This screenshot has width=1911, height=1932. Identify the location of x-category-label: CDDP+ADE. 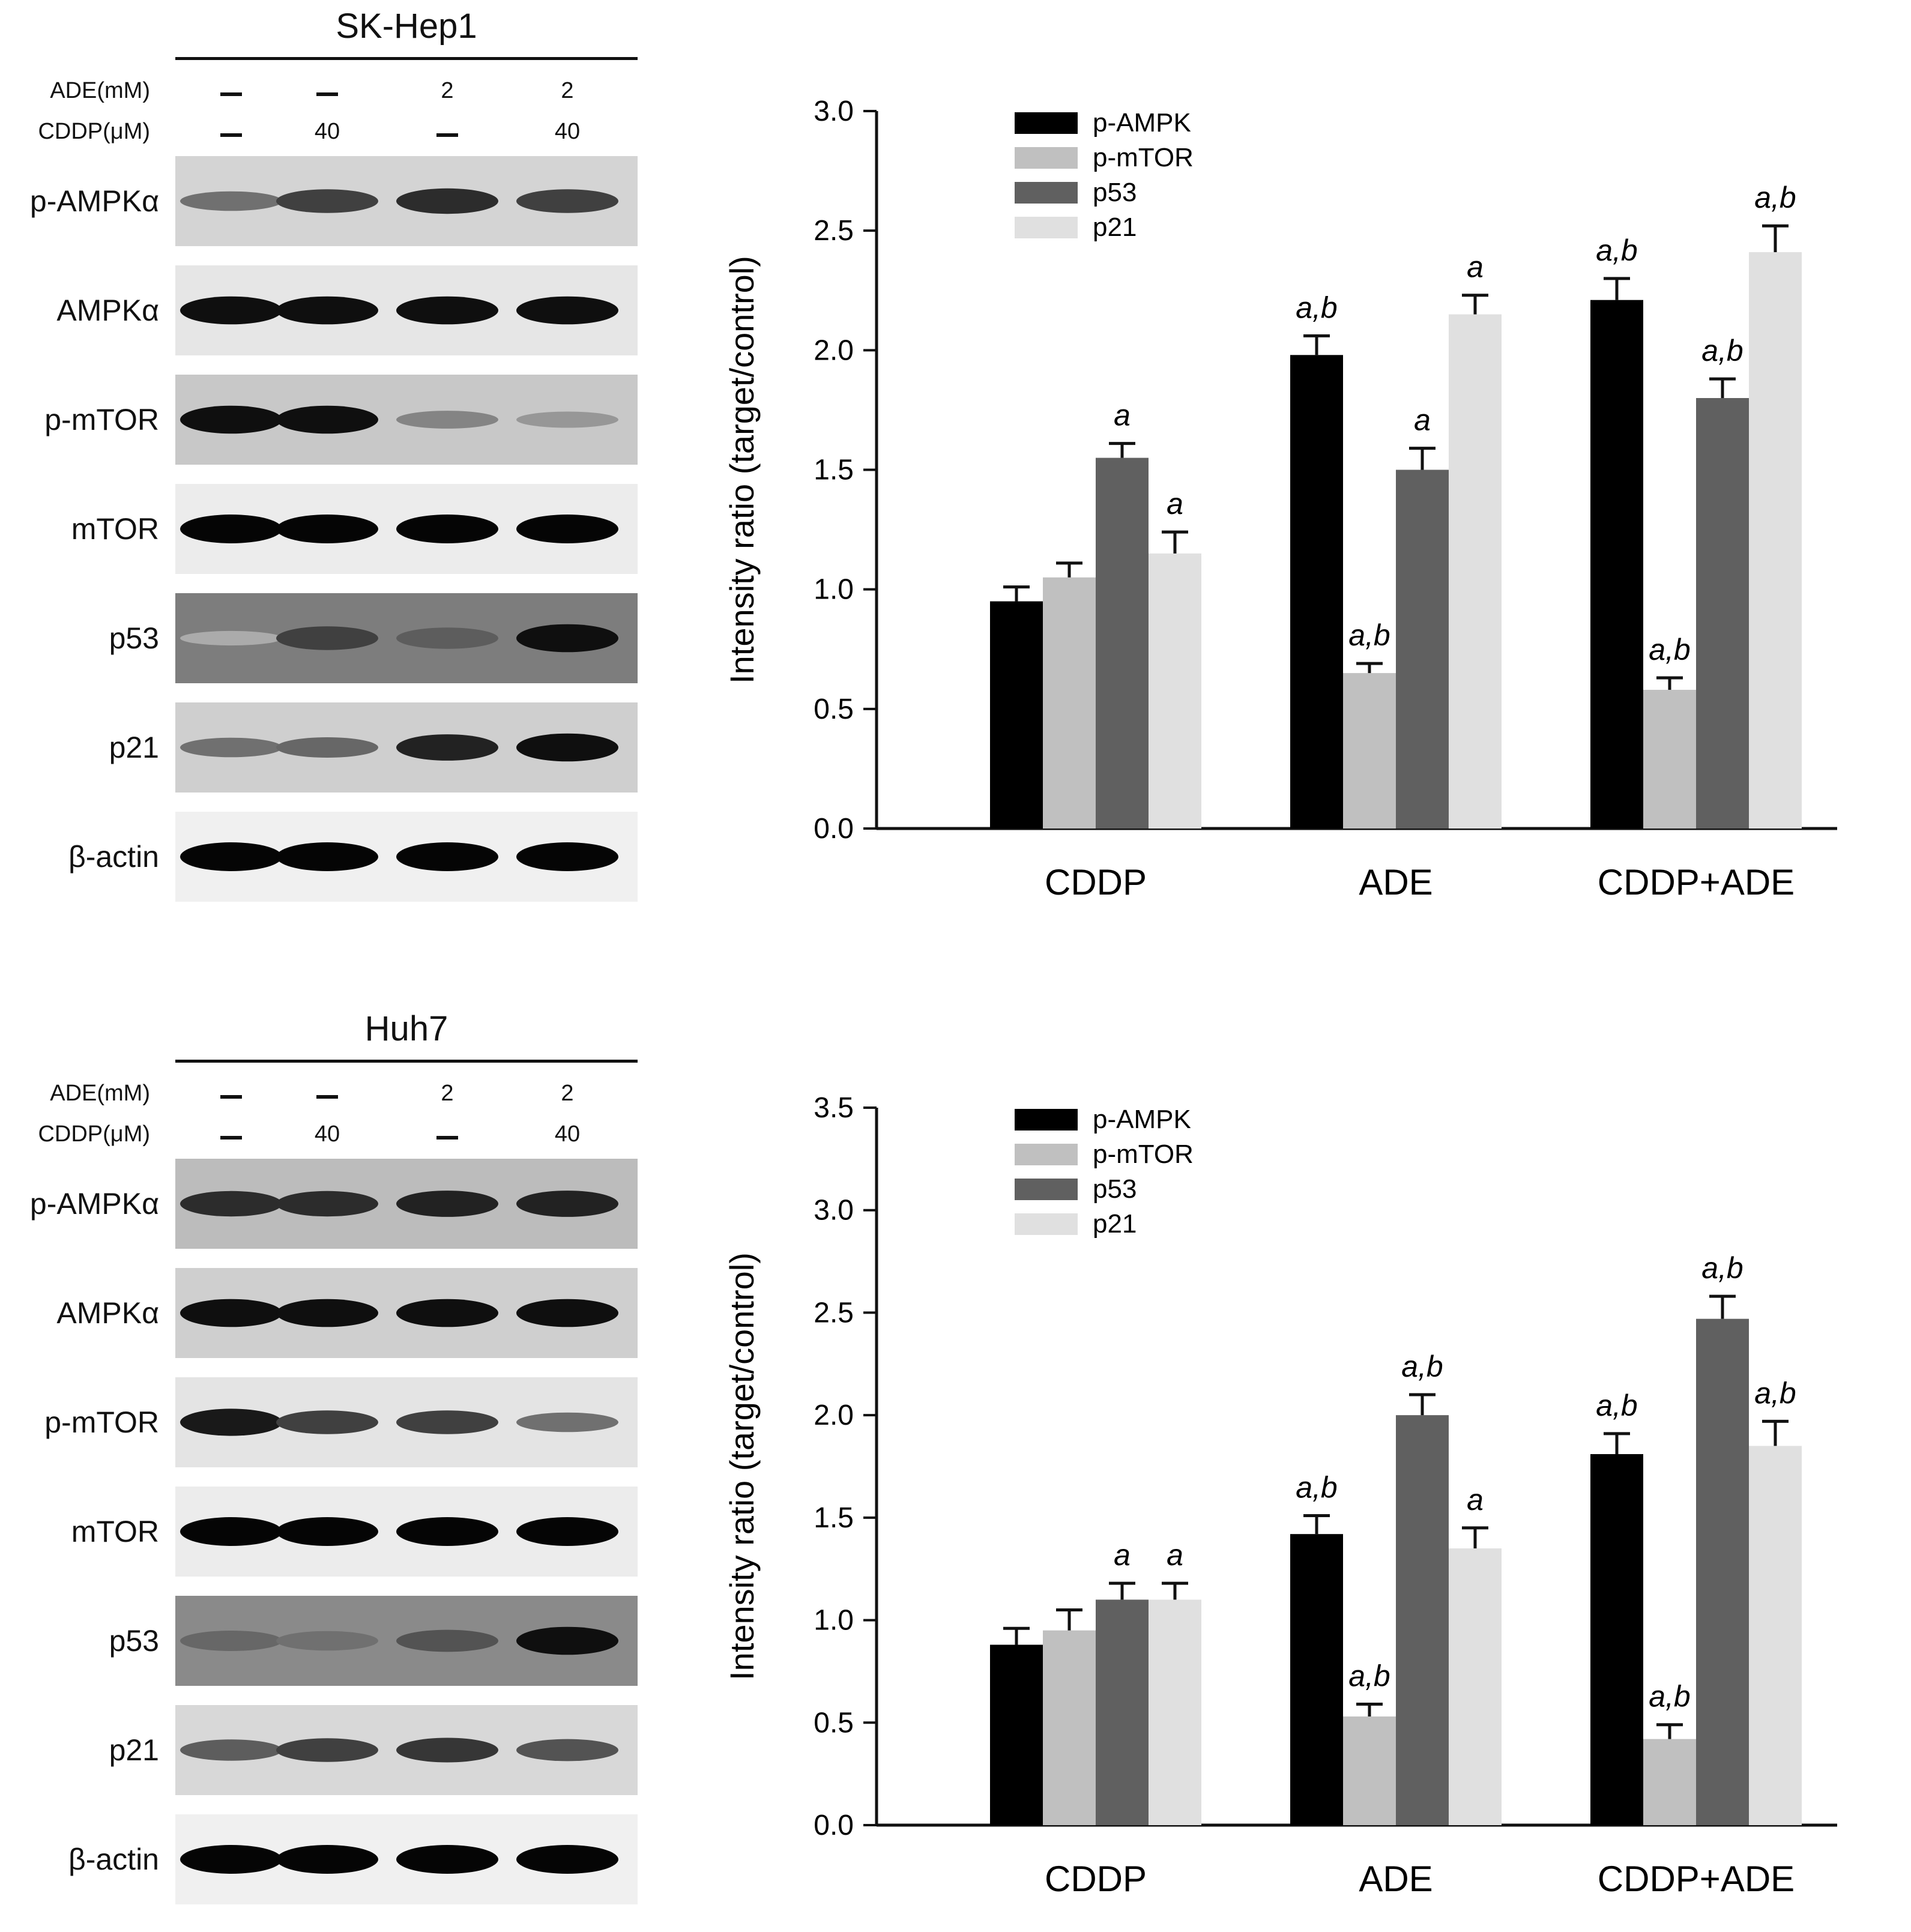
(1696, 882).